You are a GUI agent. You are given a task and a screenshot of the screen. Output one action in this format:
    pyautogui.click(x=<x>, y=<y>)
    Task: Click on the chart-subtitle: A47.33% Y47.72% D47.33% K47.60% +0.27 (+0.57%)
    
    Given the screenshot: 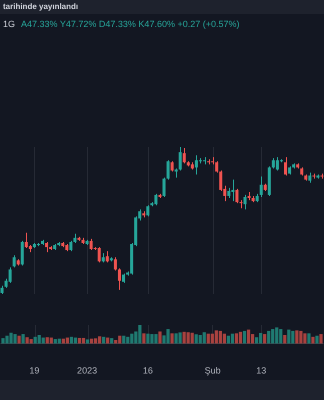 What is the action you would take?
    pyautogui.click(x=130, y=24)
    